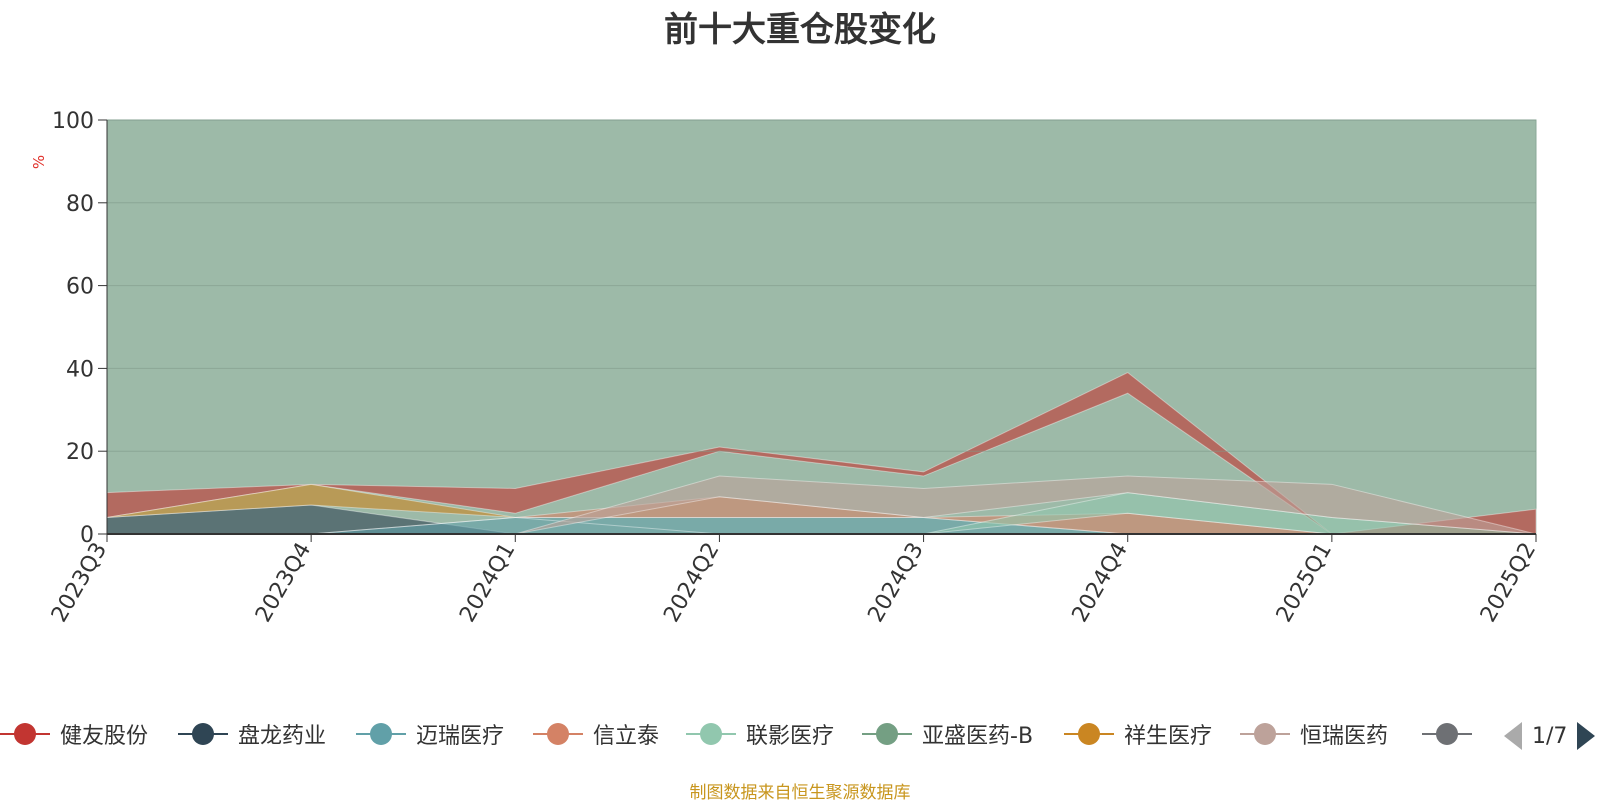 The image size is (1600, 803). Describe the element at coordinates (1304, 583) in the screenshot. I see `x-tick-label: 2025Q1` at that location.